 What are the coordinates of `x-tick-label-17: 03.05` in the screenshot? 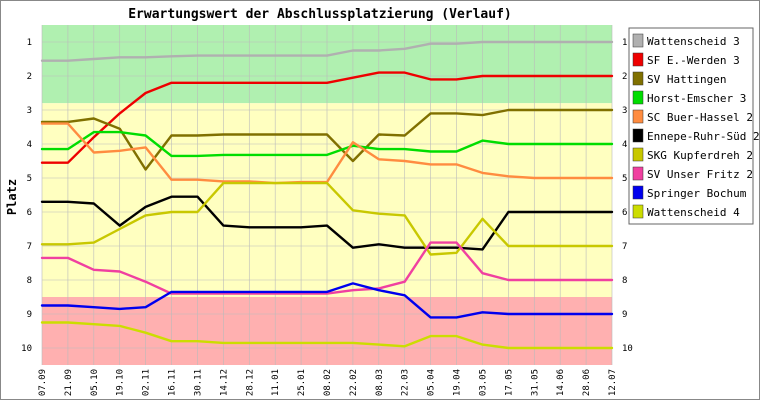 It's located at (484, 382).